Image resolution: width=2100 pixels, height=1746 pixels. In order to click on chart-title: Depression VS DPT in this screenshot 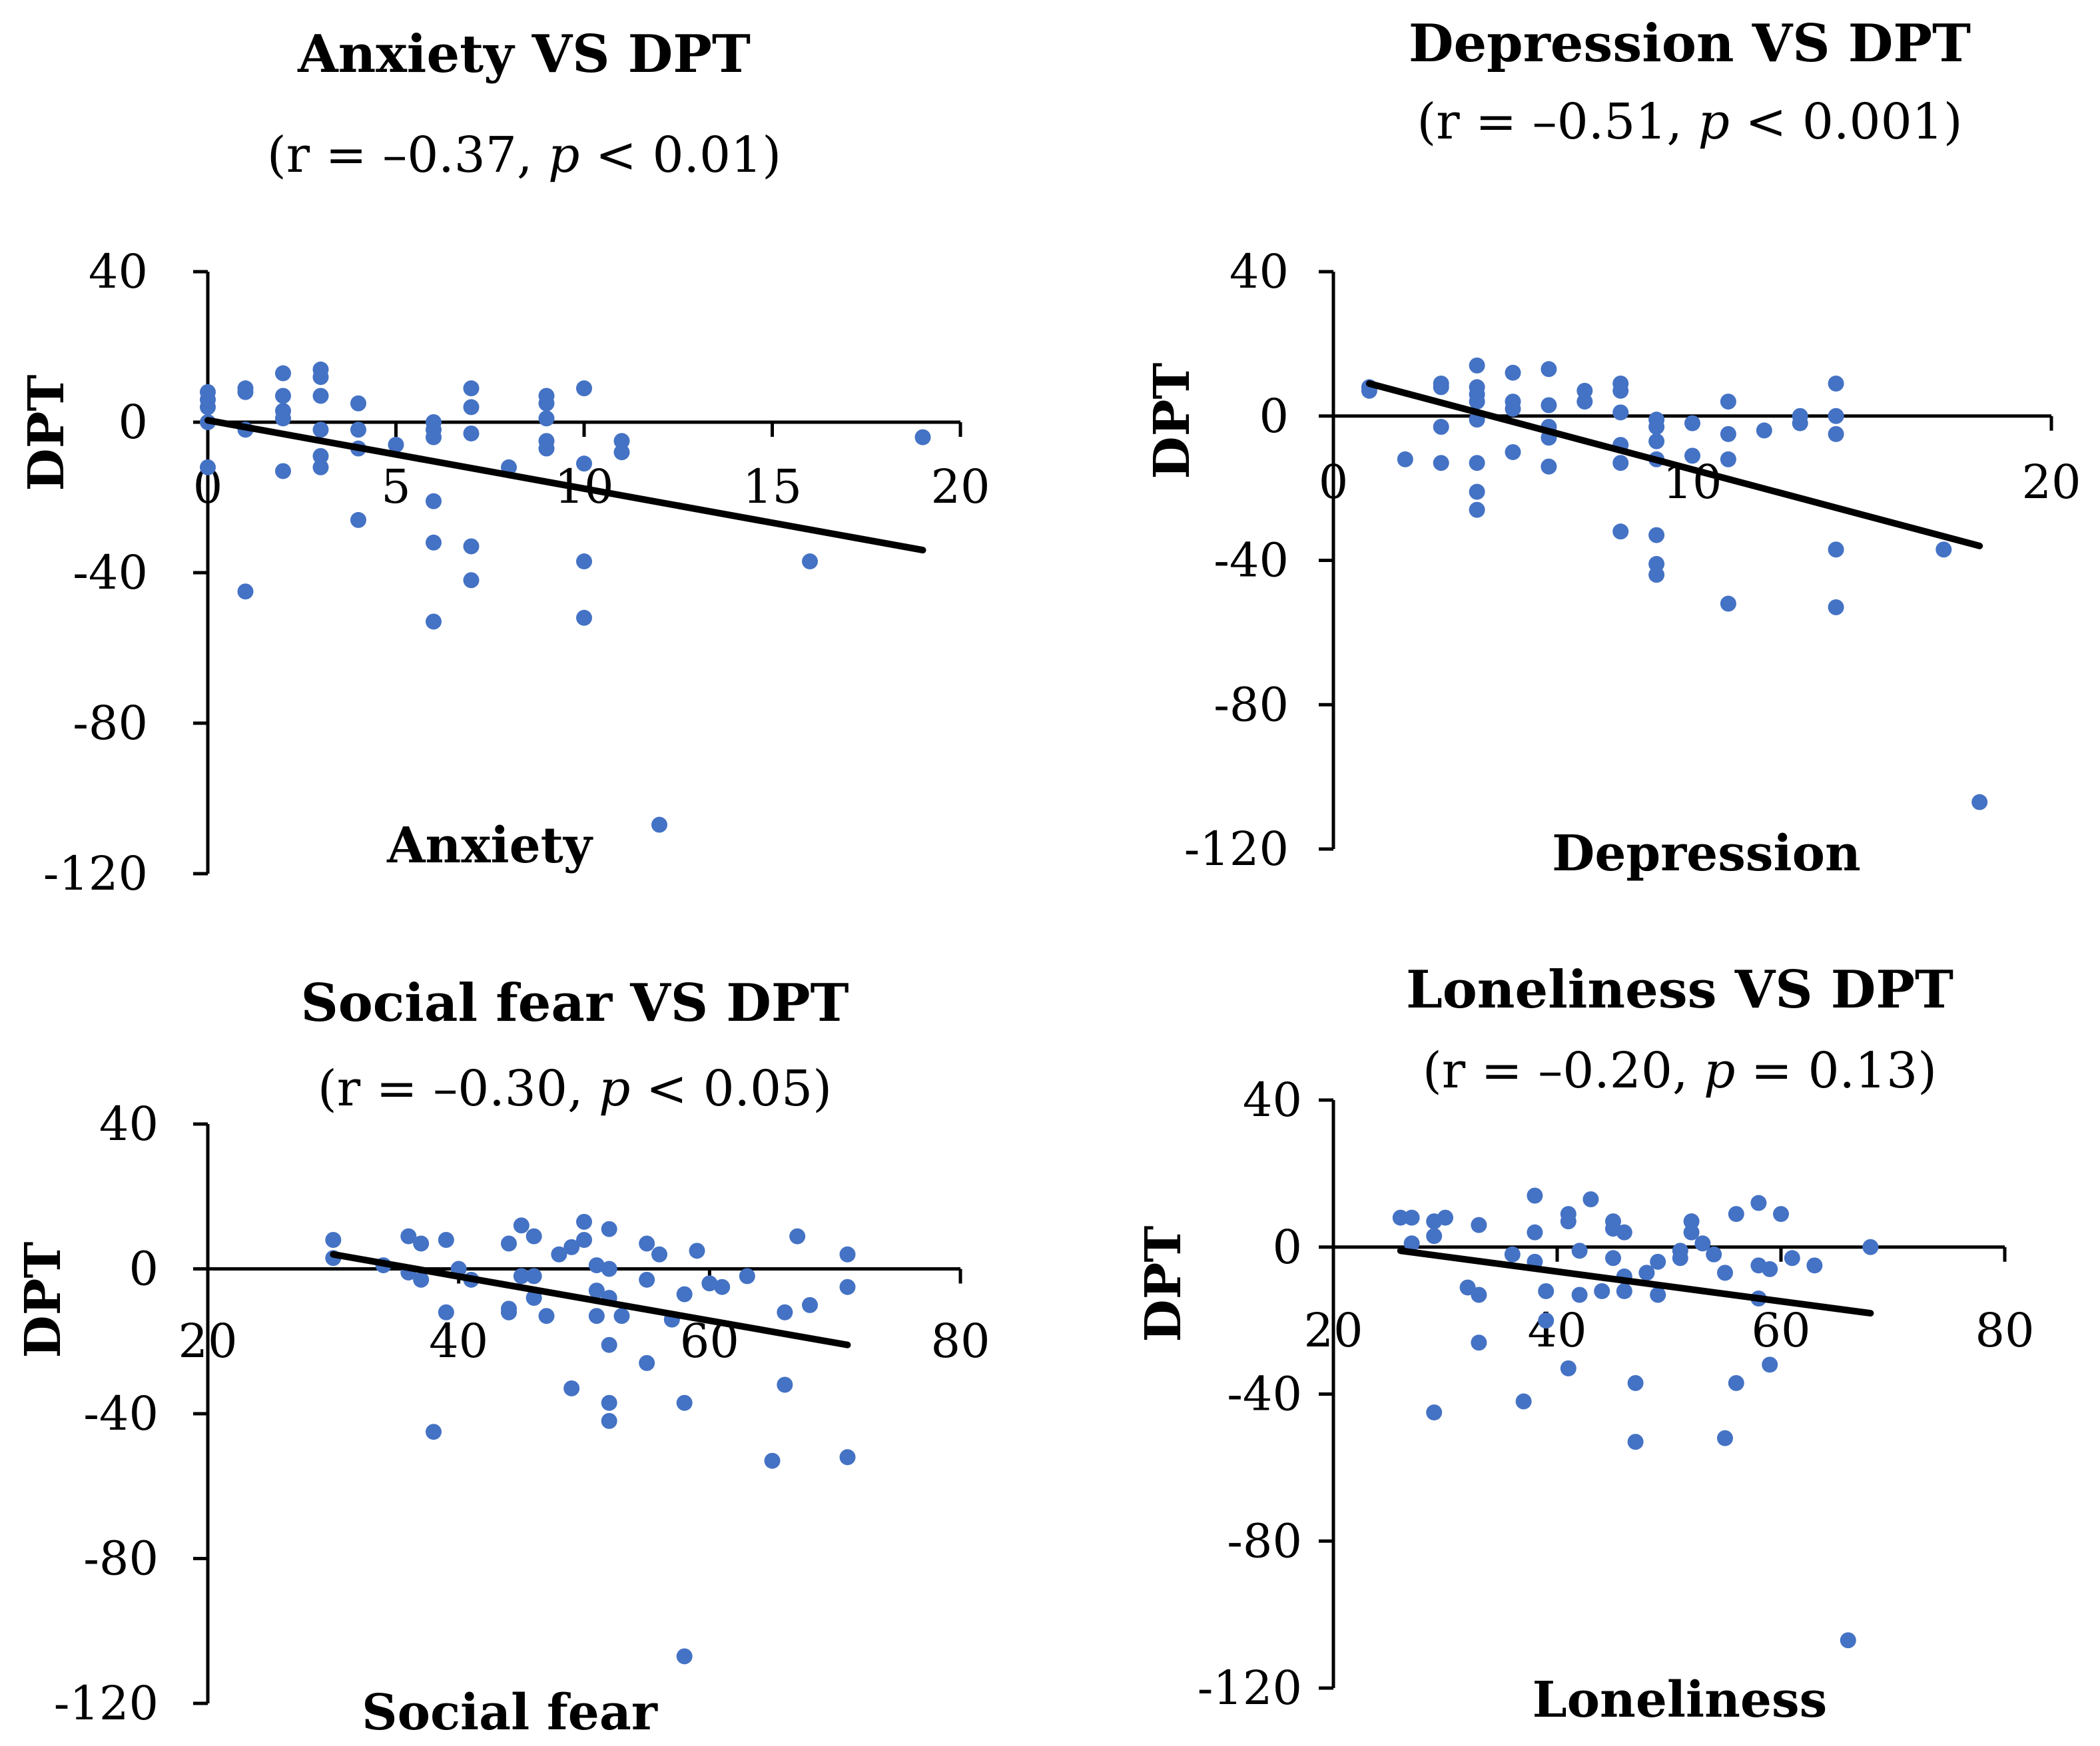, I will do `click(1690, 43)`.